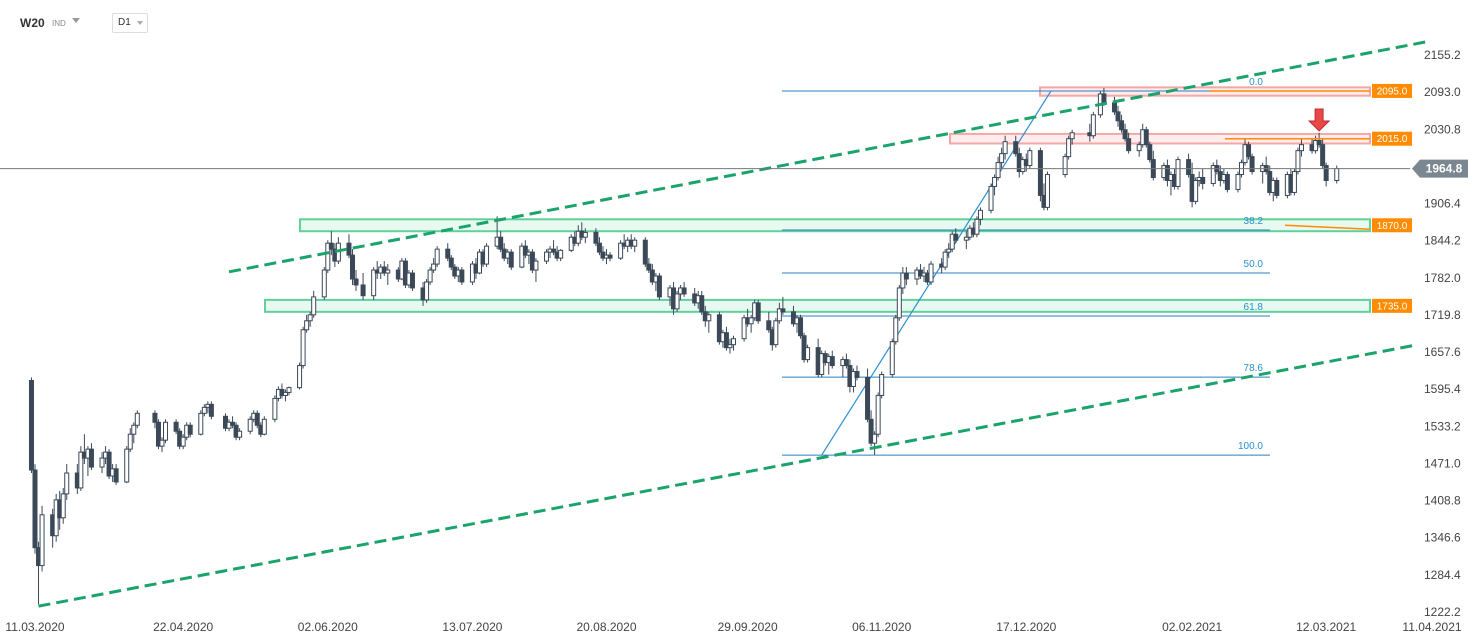 Image resolution: width=1482 pixels, height=643 pixels. I want to click on symbol-type: IND, so click(59, 23).